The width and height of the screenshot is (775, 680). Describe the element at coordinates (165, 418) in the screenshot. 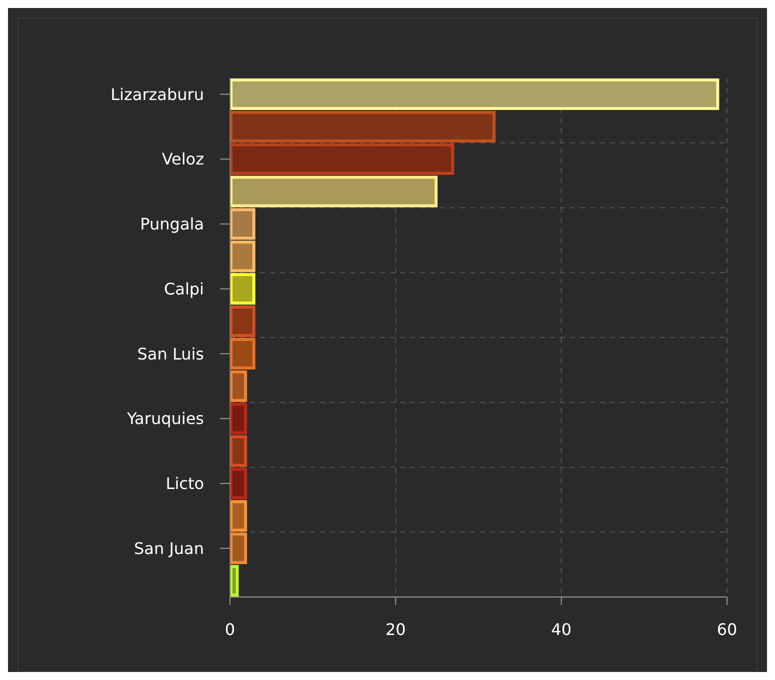

I see `y-tick-label: Yaruquies` at that location.